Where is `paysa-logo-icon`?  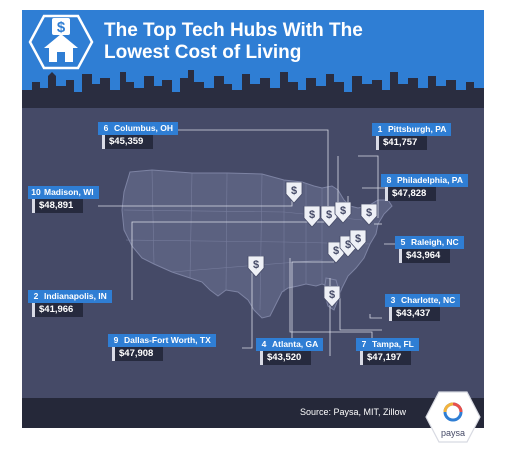 paysa-logo-icon is located at coordinates (453, 417).